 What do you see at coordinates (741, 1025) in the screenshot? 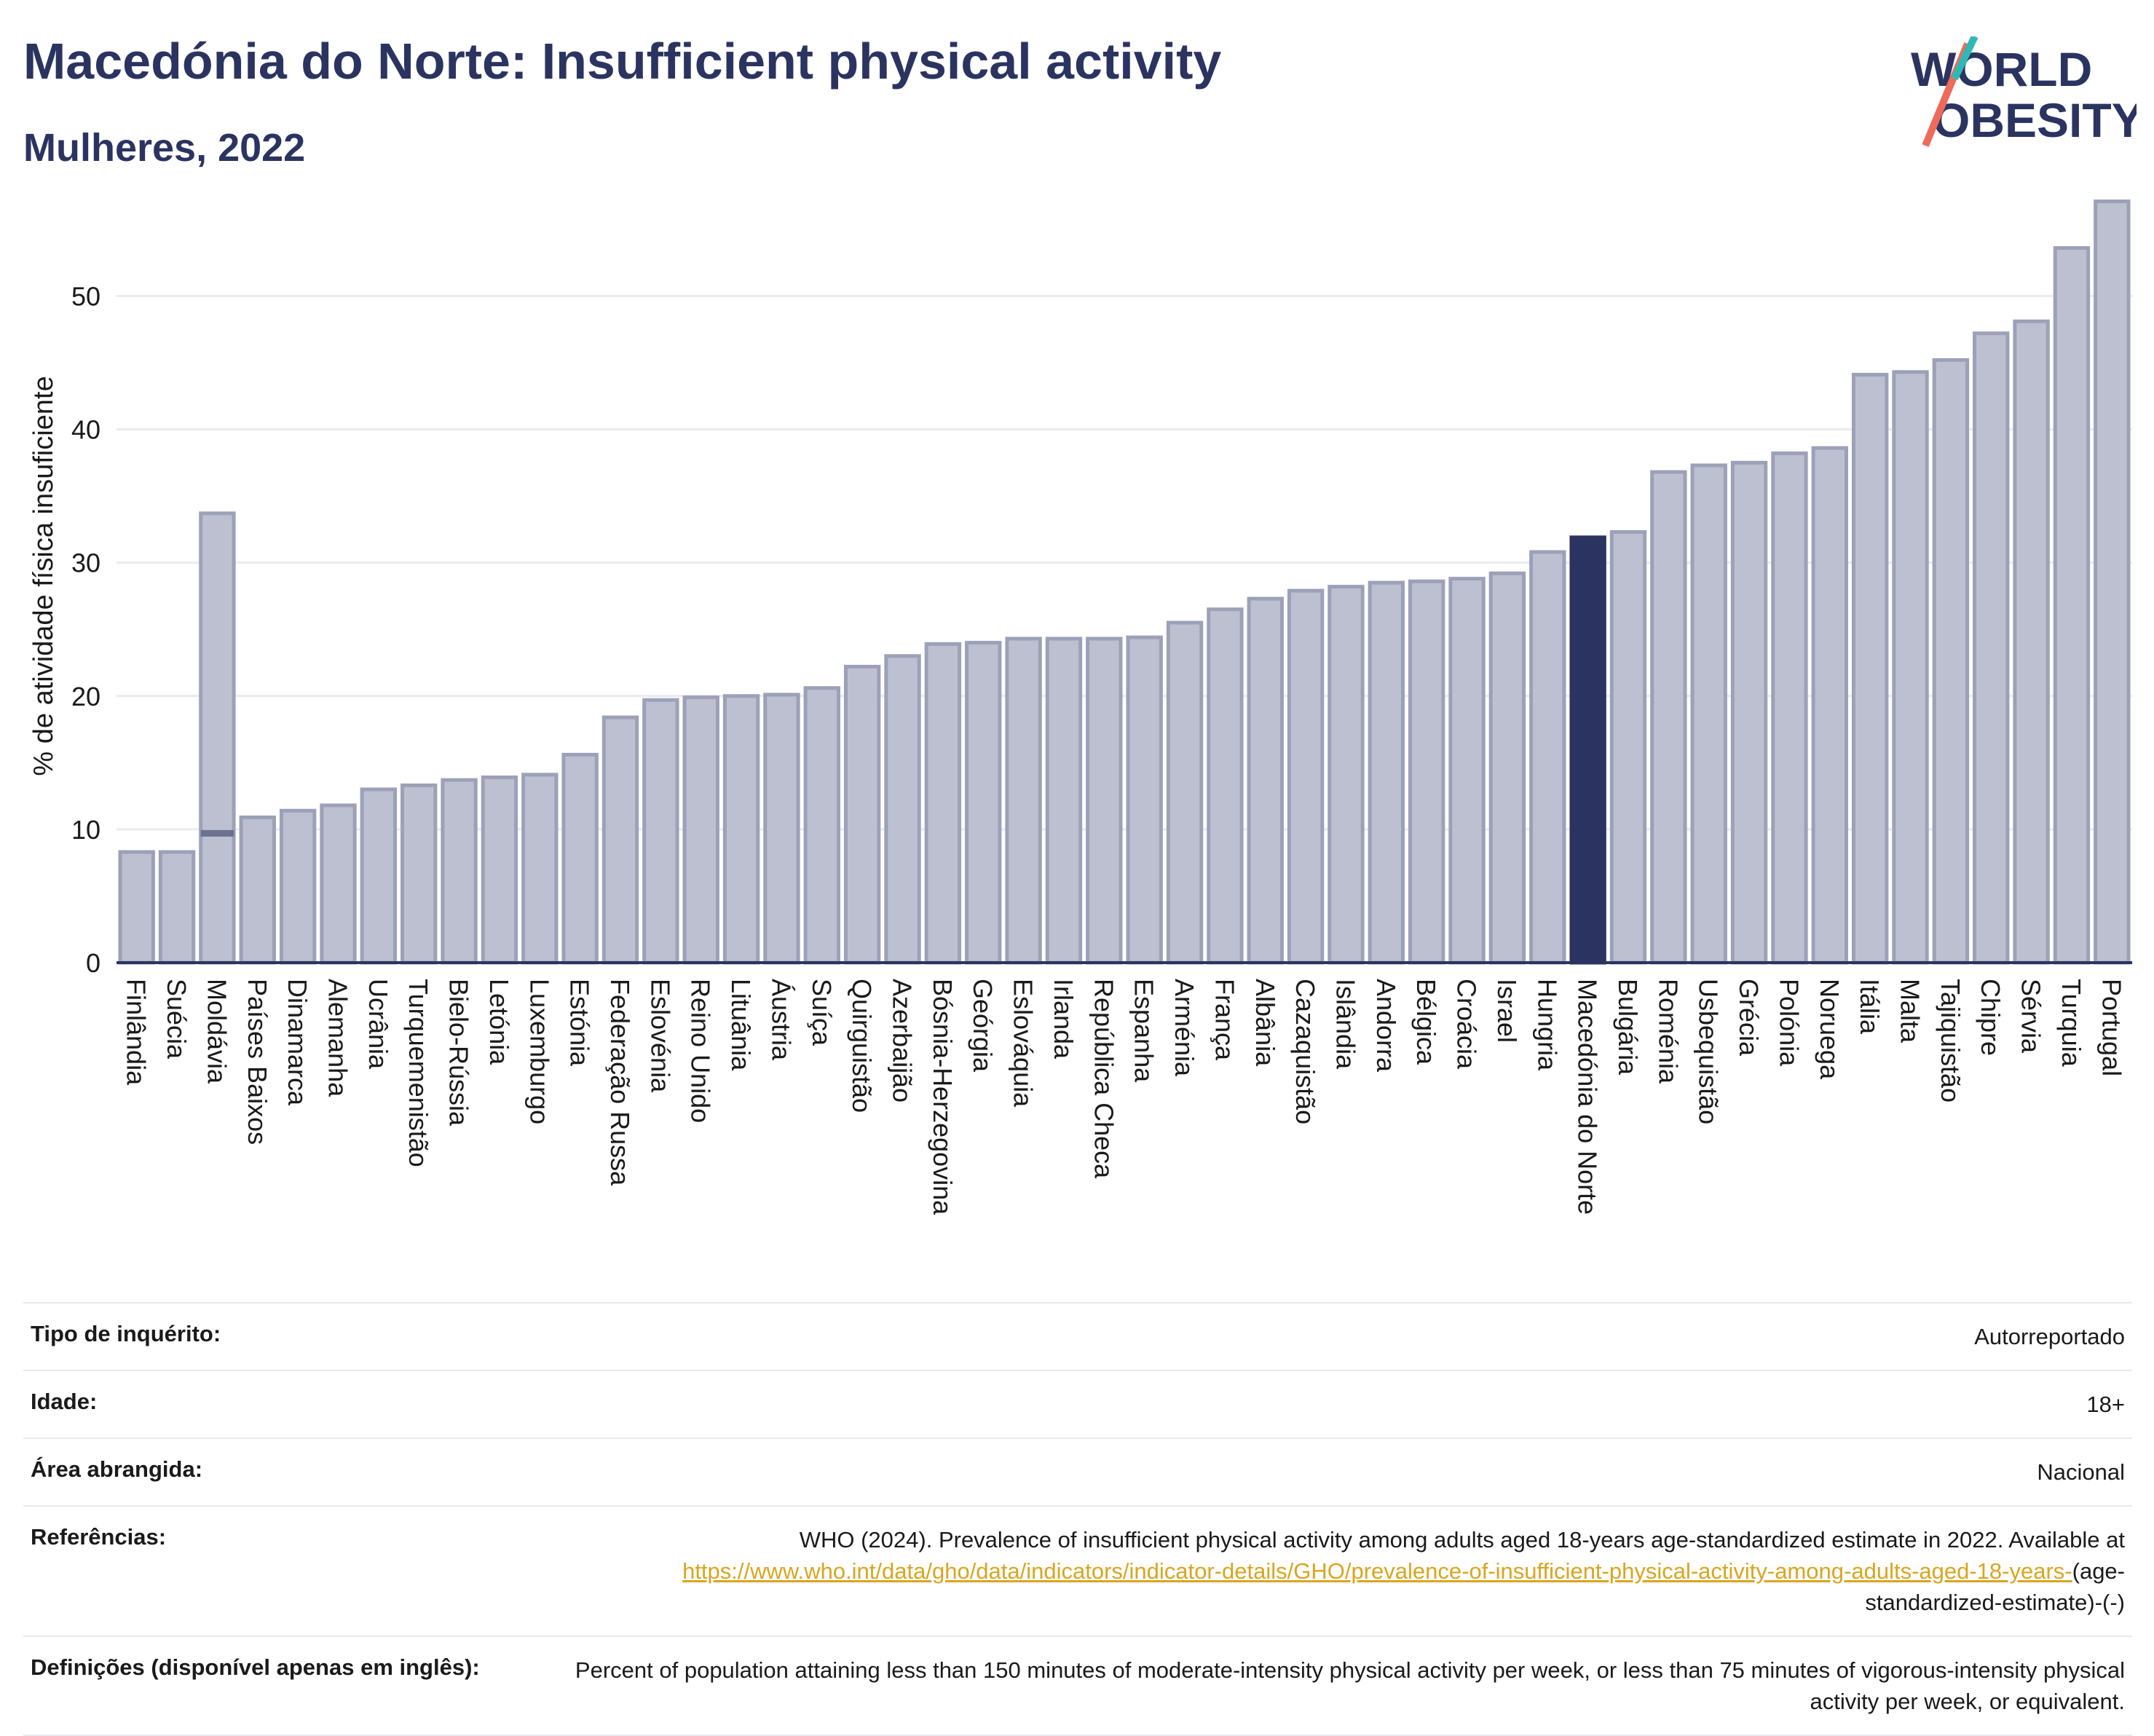
I see `x-tick-label: Lituânia` at bounding box center [741, 1025].